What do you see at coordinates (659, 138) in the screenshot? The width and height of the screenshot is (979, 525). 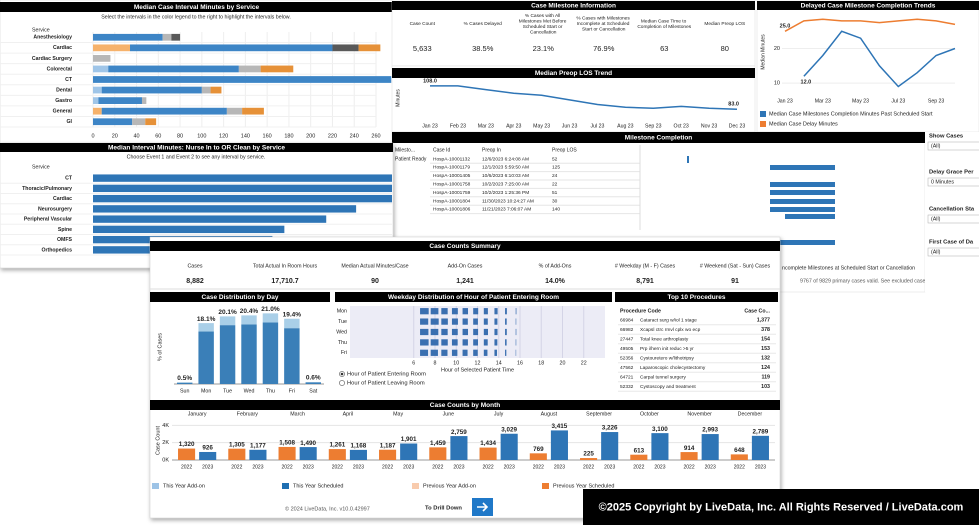 I see `panel-title: Milestone Completion` at bounding box center [659, 138].